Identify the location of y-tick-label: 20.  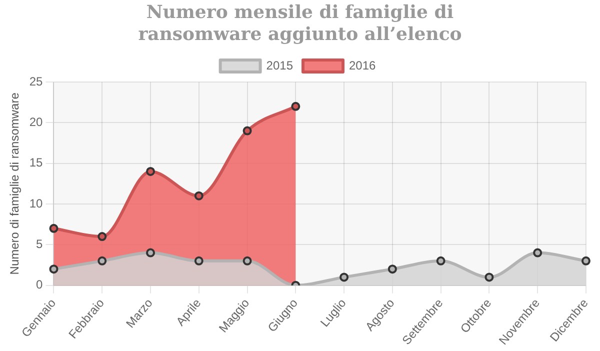
(36, 121).